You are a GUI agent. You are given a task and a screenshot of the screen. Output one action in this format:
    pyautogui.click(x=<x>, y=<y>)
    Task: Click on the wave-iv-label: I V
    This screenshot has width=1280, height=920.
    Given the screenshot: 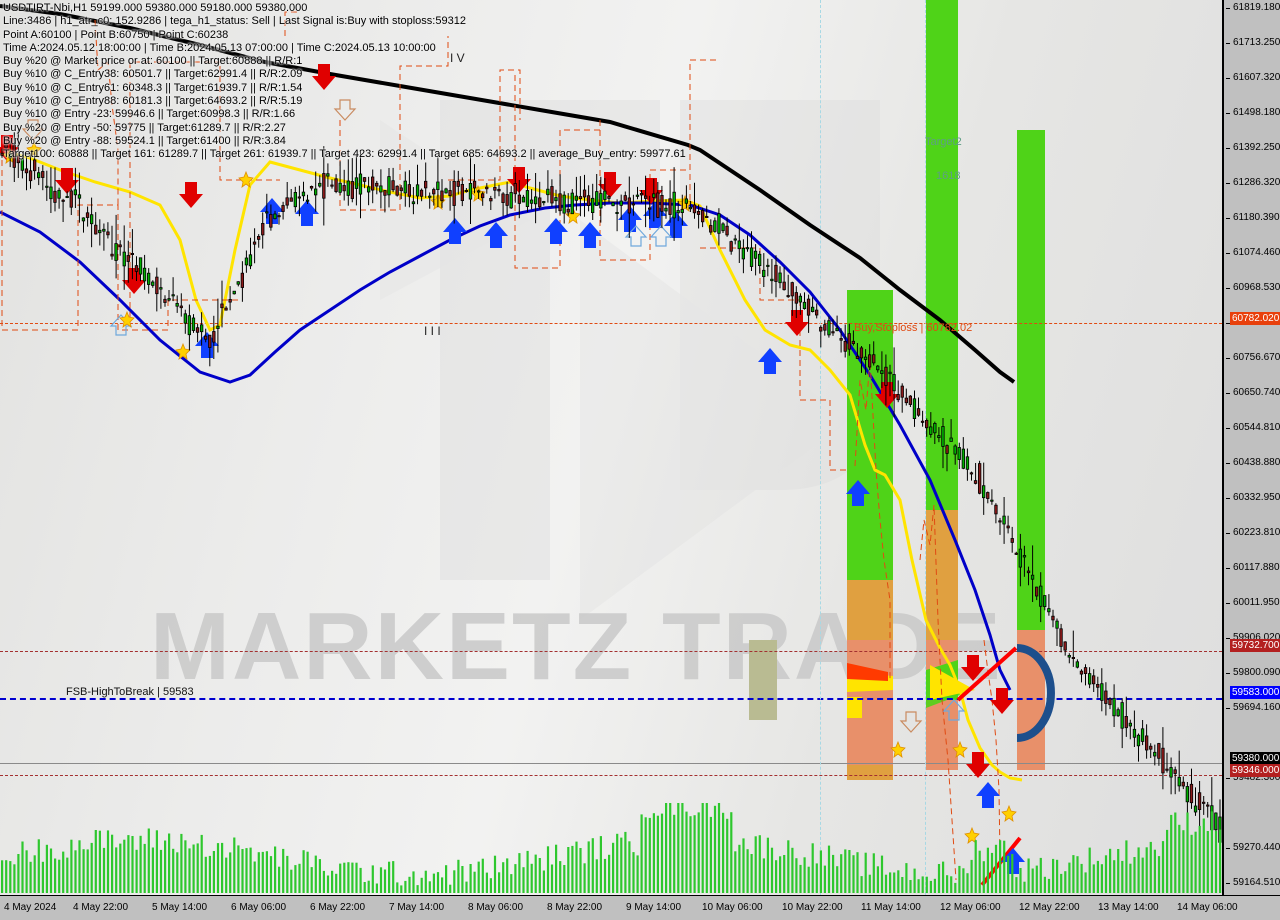 What is the action you would take?
    pyautogui.click(x=457, y=58)
    